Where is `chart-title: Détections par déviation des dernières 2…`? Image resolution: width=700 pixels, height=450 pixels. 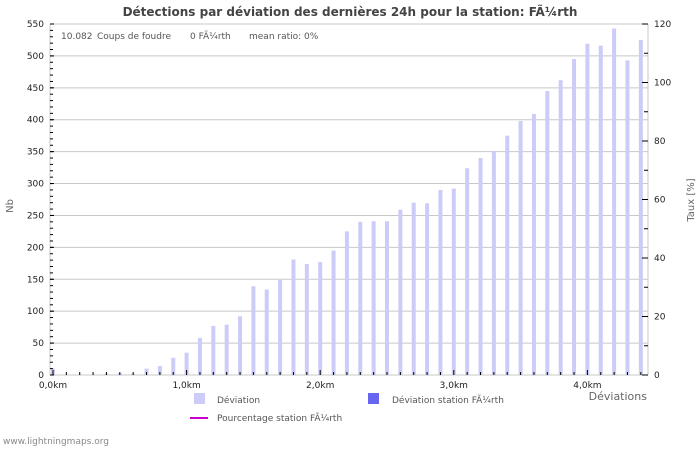 chart-title: Détections par déviation des dernières 2… is located at coordinates (350, 12).